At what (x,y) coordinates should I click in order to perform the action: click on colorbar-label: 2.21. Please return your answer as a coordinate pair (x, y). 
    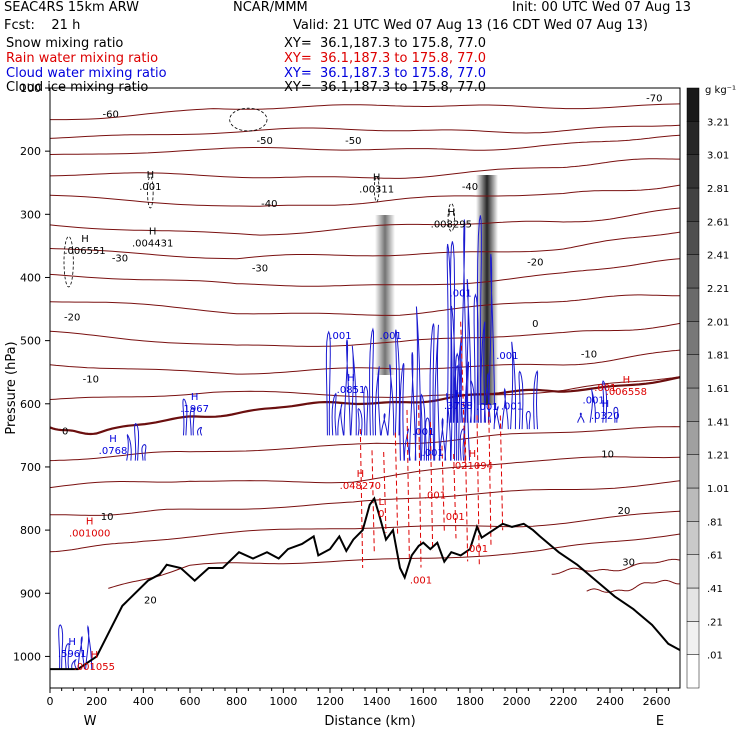
    Looking at the image, I should click on (718, 289).